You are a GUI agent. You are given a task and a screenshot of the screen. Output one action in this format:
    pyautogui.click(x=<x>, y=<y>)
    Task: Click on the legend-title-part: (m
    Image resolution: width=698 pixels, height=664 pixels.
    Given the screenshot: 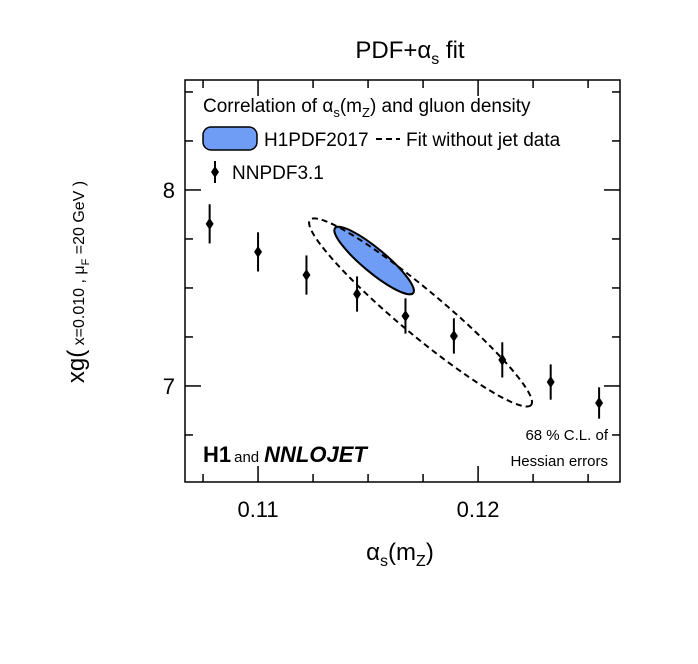 What is the action you would take?
    pyautogui.click(x=351, y=106)
    